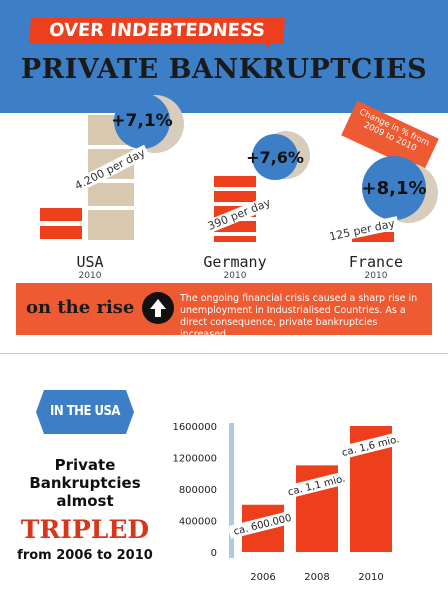  What do you see at coordinates (85, 483) in the screenshot?
I see `usa-line-bankruptcies: Bankruptcies` at bounding box center [85, 483].